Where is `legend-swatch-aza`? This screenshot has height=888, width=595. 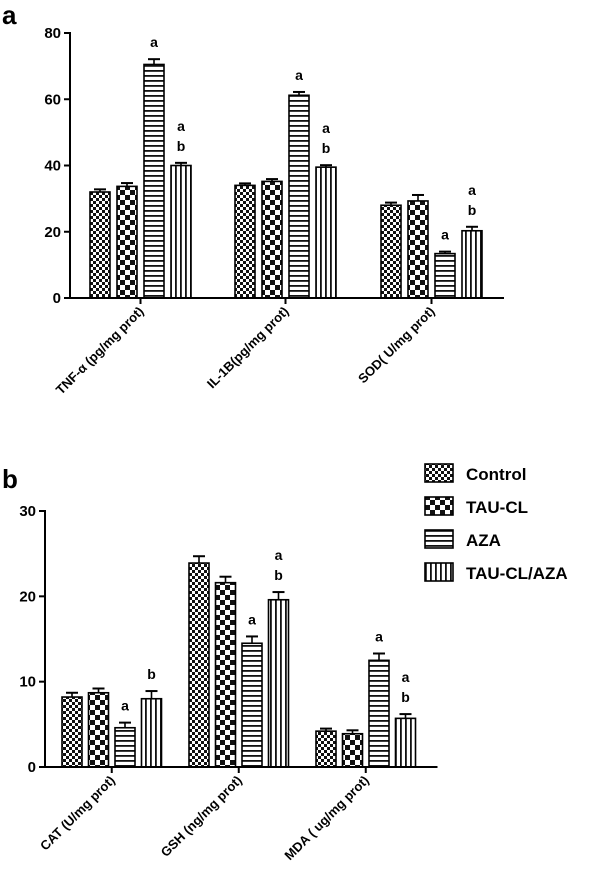 legend-swatch-aza is located at coordinates (439, 539).